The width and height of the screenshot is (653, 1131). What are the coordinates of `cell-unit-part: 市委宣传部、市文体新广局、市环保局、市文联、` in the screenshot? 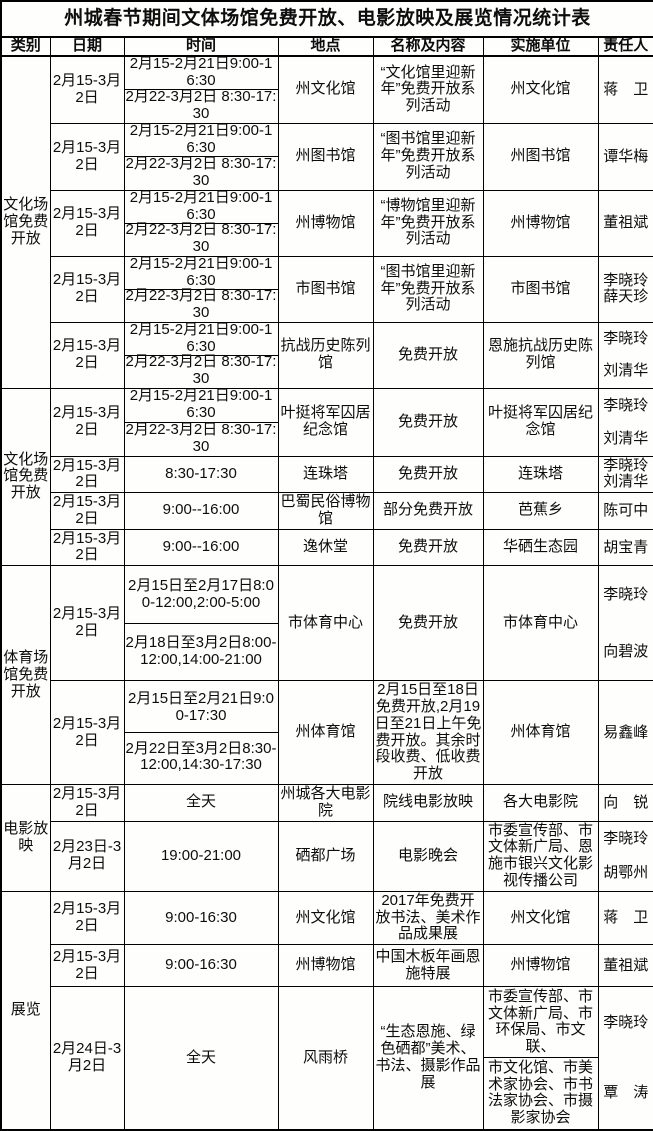 It's located at (541, 1022).